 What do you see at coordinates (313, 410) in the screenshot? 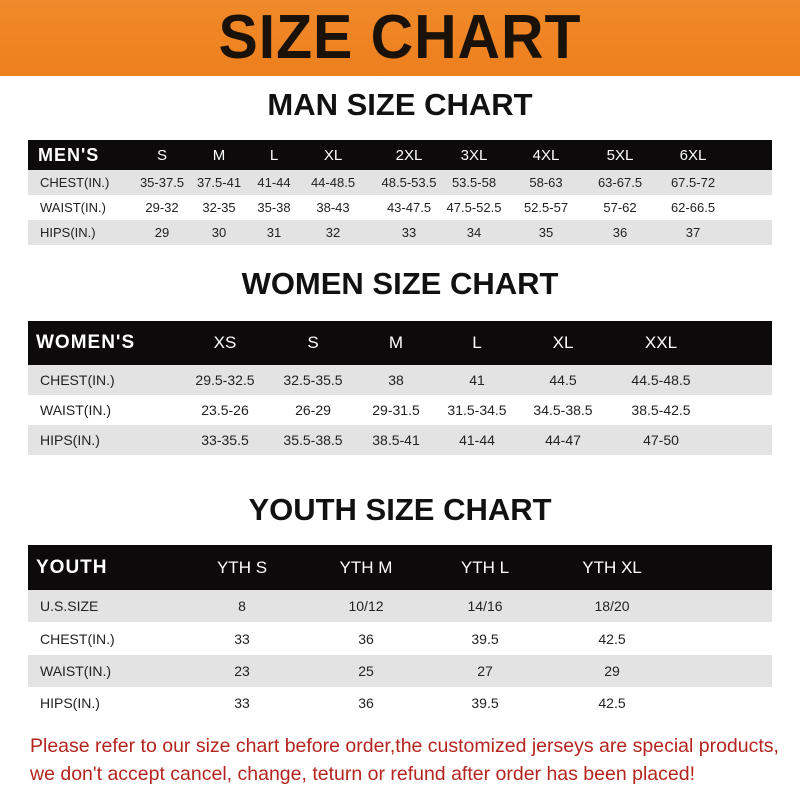
I see `measurement-cell: 26-29` at bounding box center [313, 410].